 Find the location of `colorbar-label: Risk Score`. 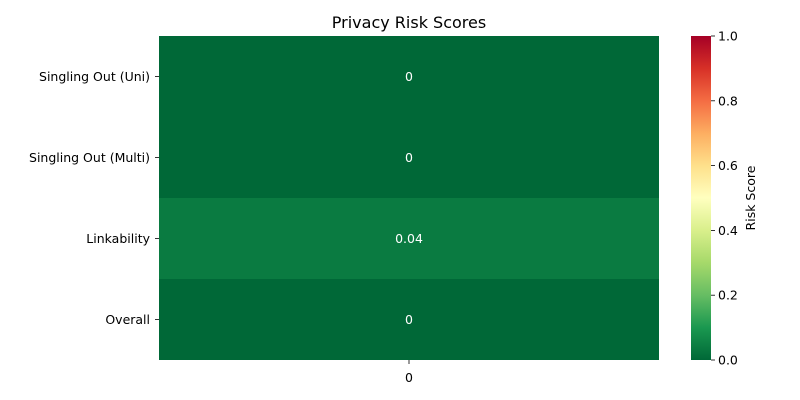

colorbar-label: Risk Score is located at coordinates (750, 197).